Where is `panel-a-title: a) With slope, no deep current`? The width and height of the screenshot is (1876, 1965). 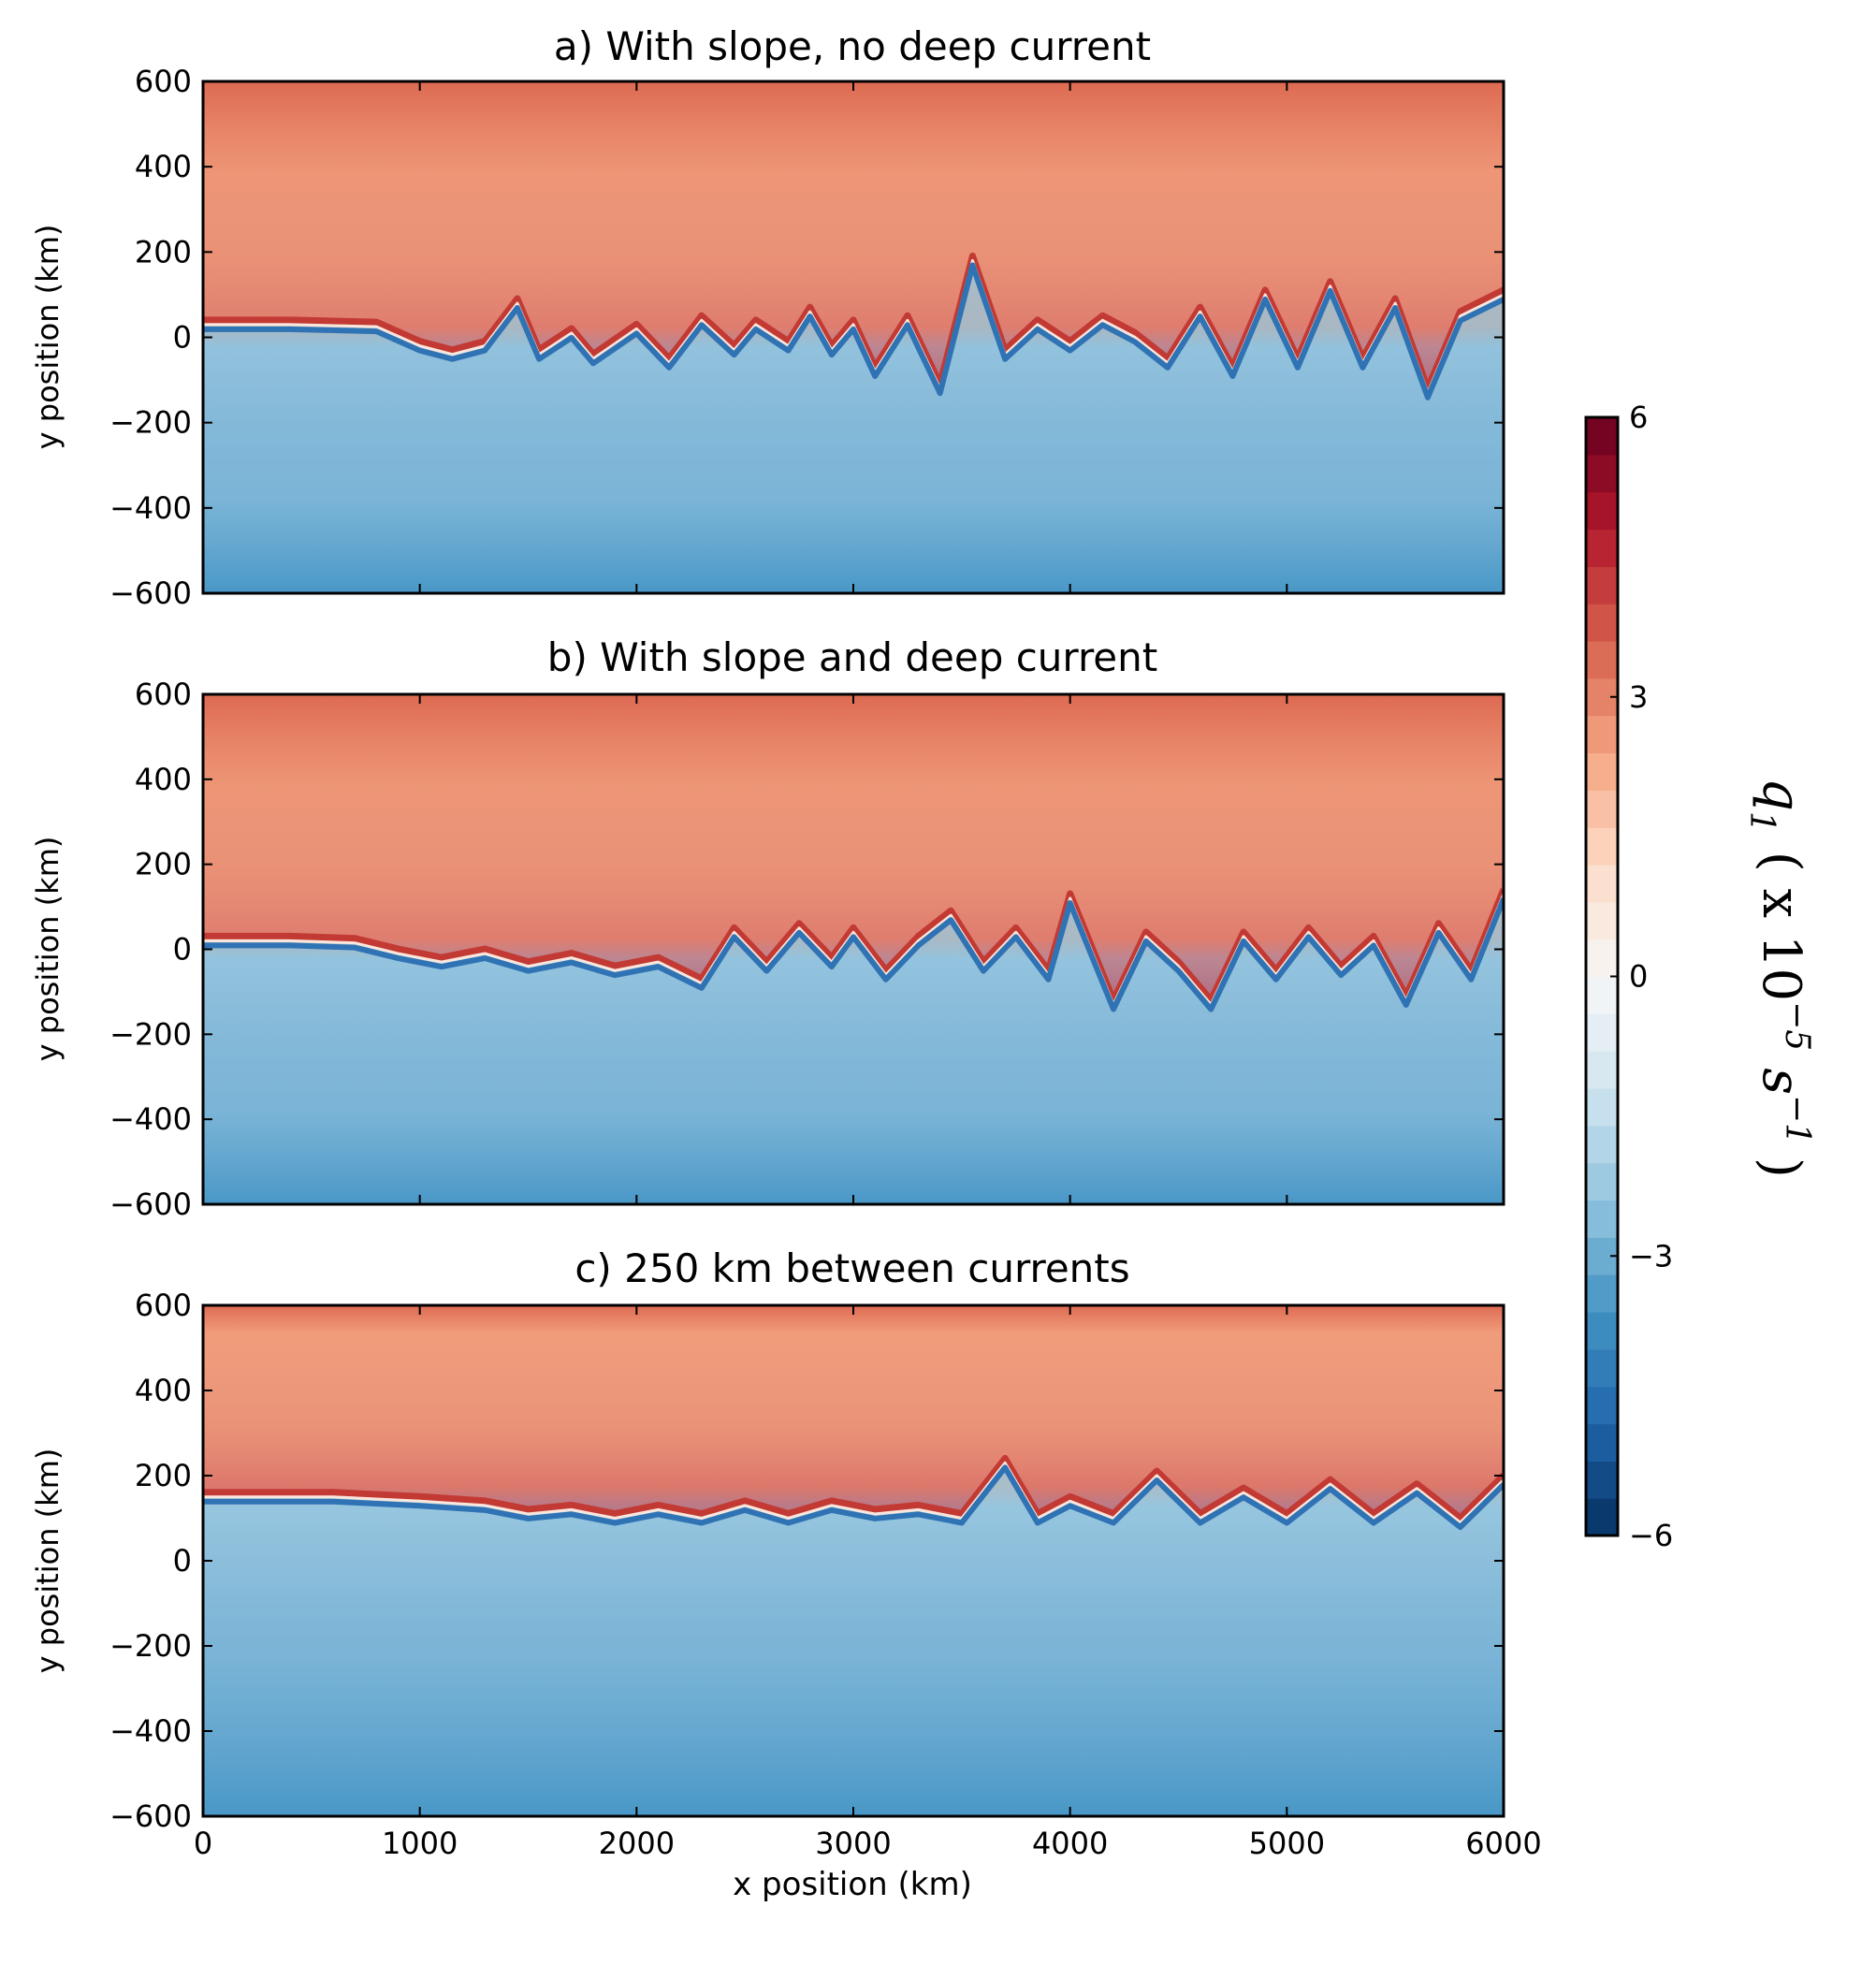
panel-a-title: a) With slope, no deep current is located at coordinates (852, 46).